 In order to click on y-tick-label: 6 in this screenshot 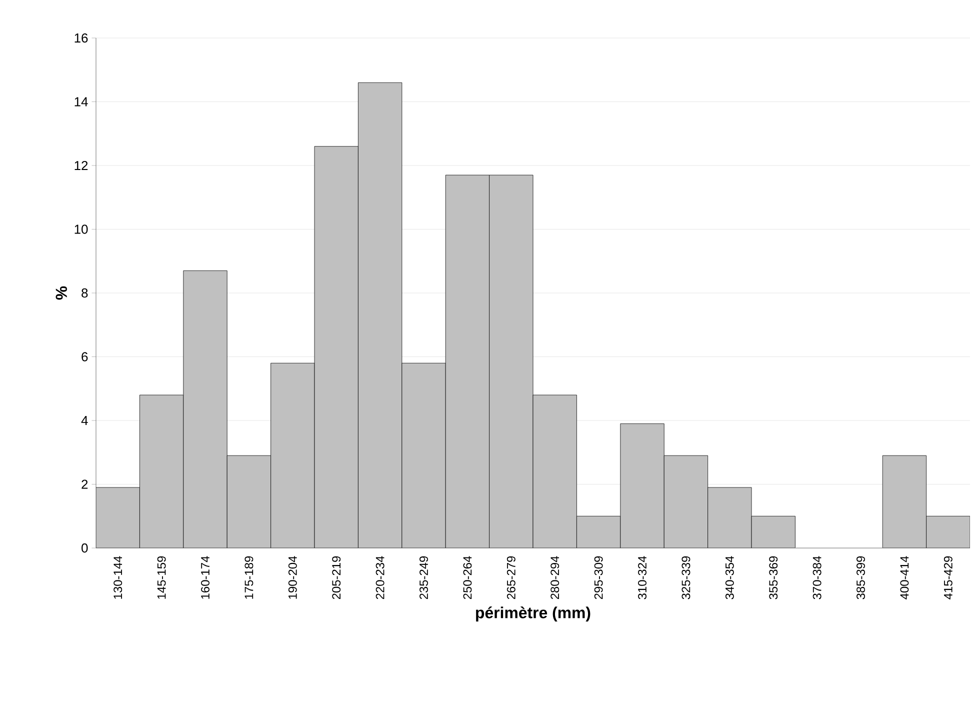, I will do `click(85, 357)`.